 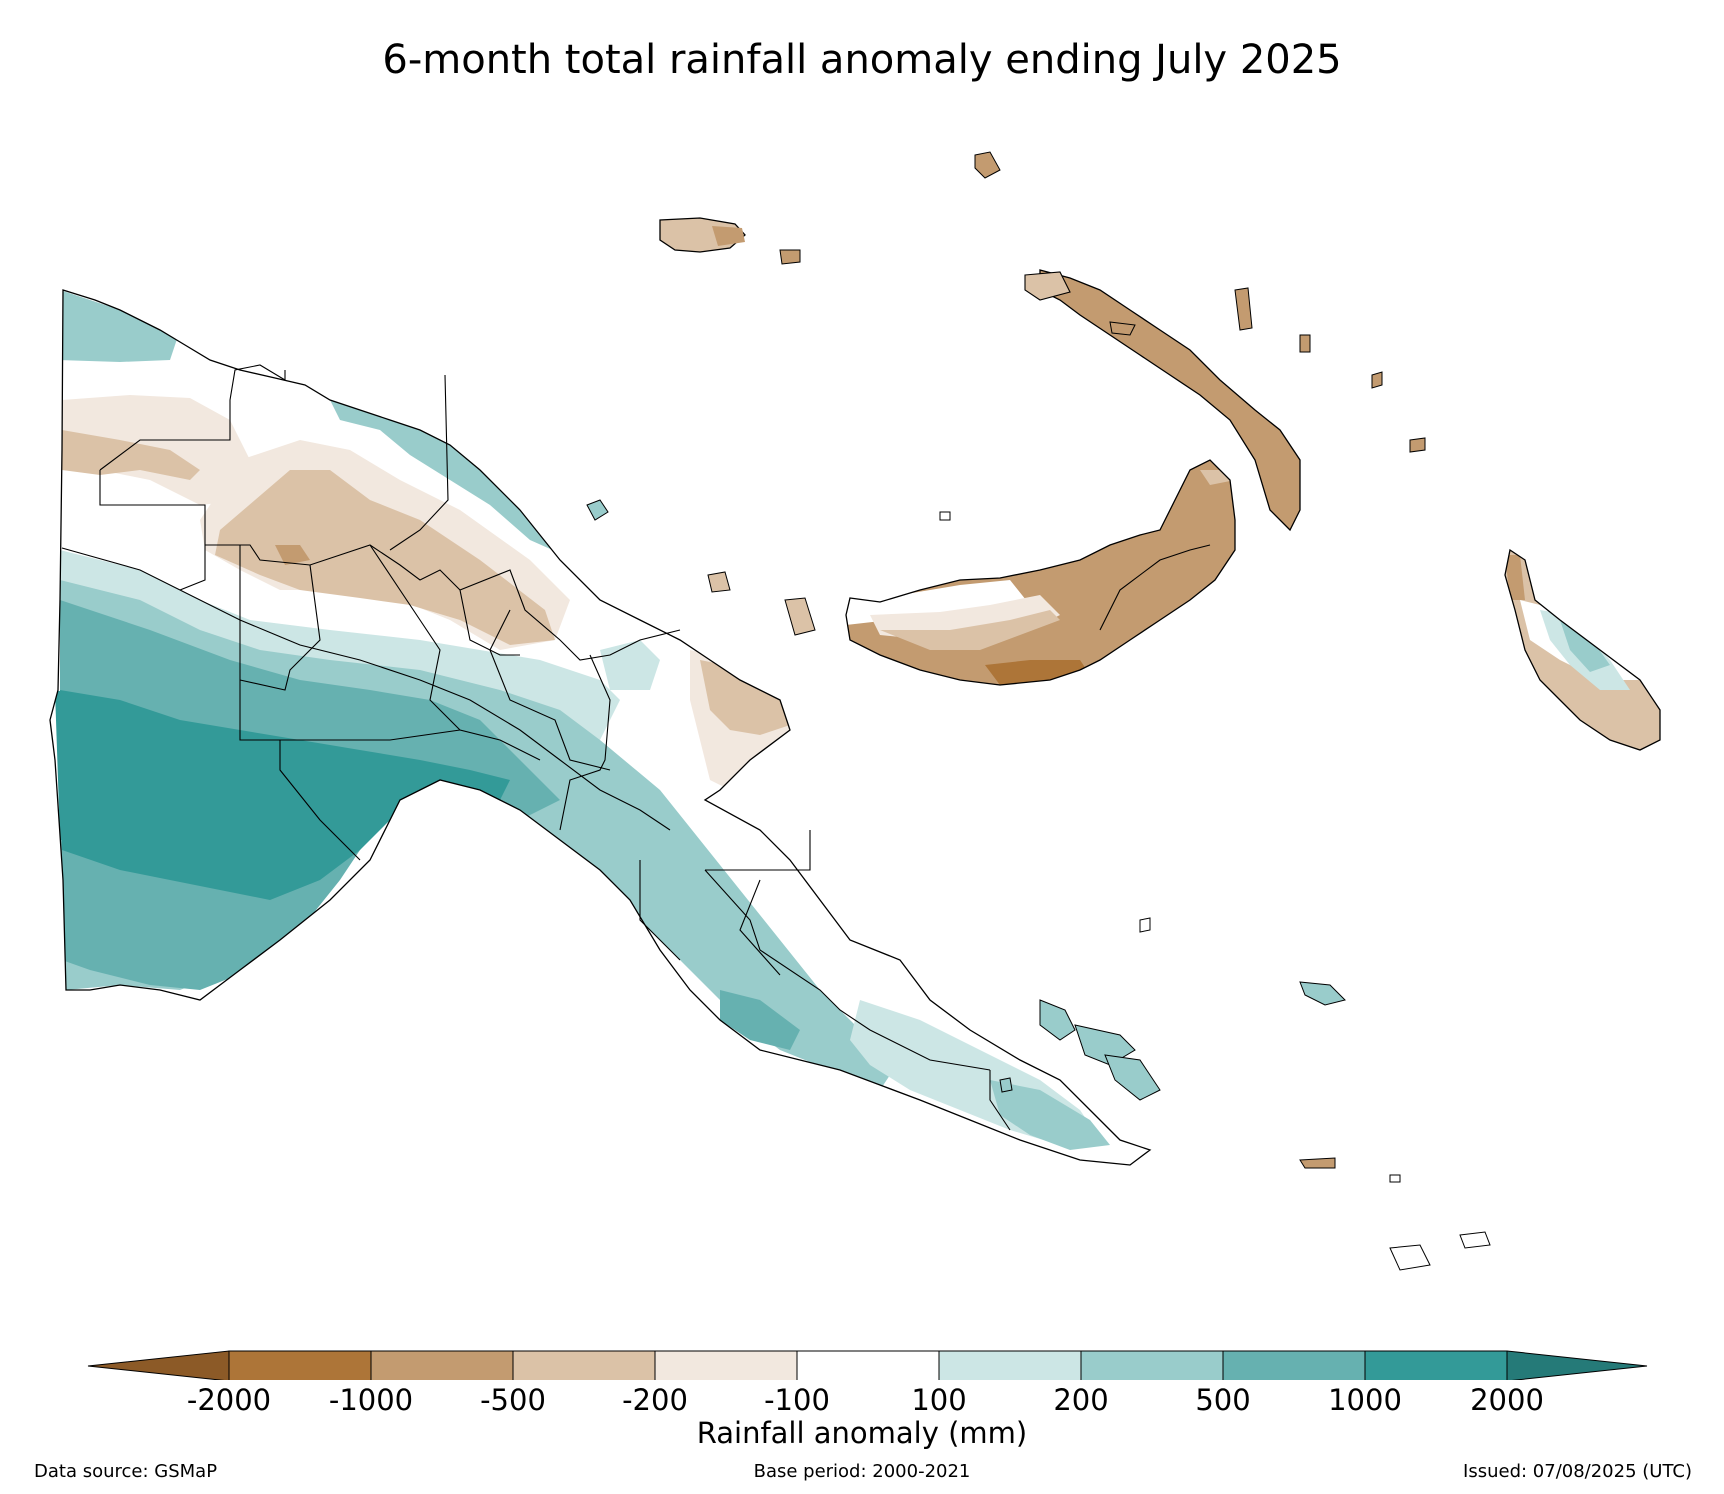 What do you see at coordinates (126, 1471) in the screenshot?
I see `data-source-text: Data source: GSMaP` at bounding box center [126, 1471].